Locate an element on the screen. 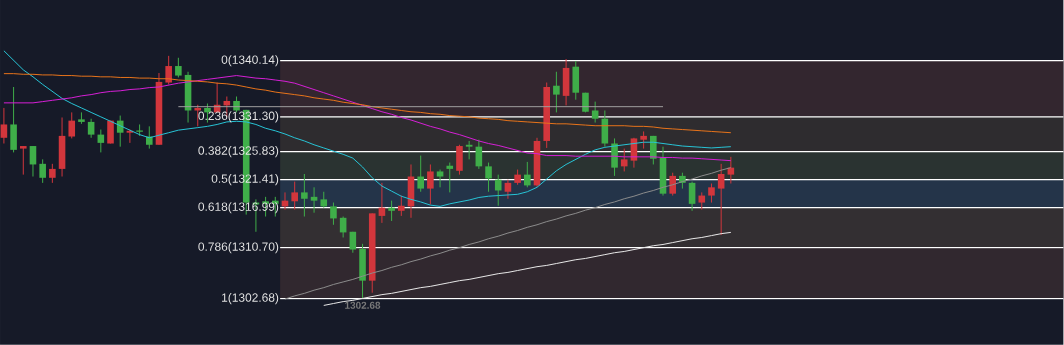 This screenshot has width=1064, height=345. ref-line-label: 0.786(1310.70) is located at coordinates (238, 248).